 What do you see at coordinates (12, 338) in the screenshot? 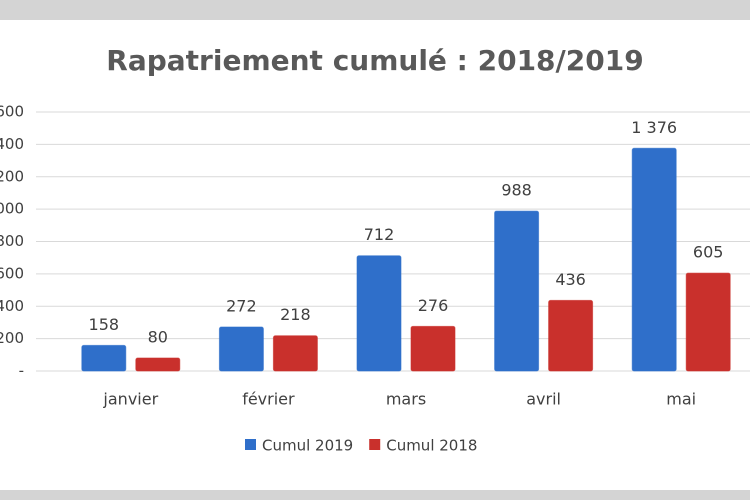
I see `y-tick-label: 200` at bounding box center [12, 338].